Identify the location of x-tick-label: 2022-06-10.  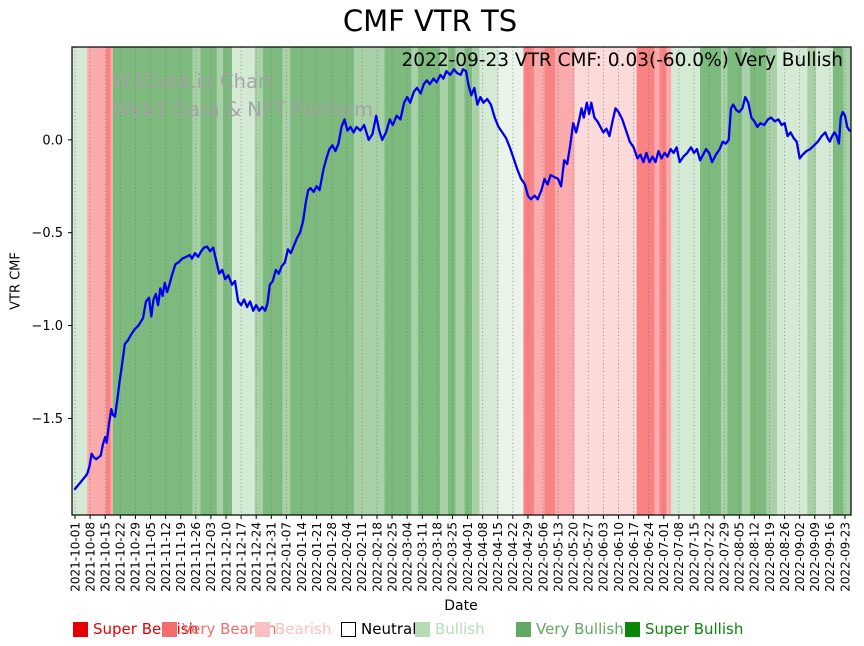
(619, 557).